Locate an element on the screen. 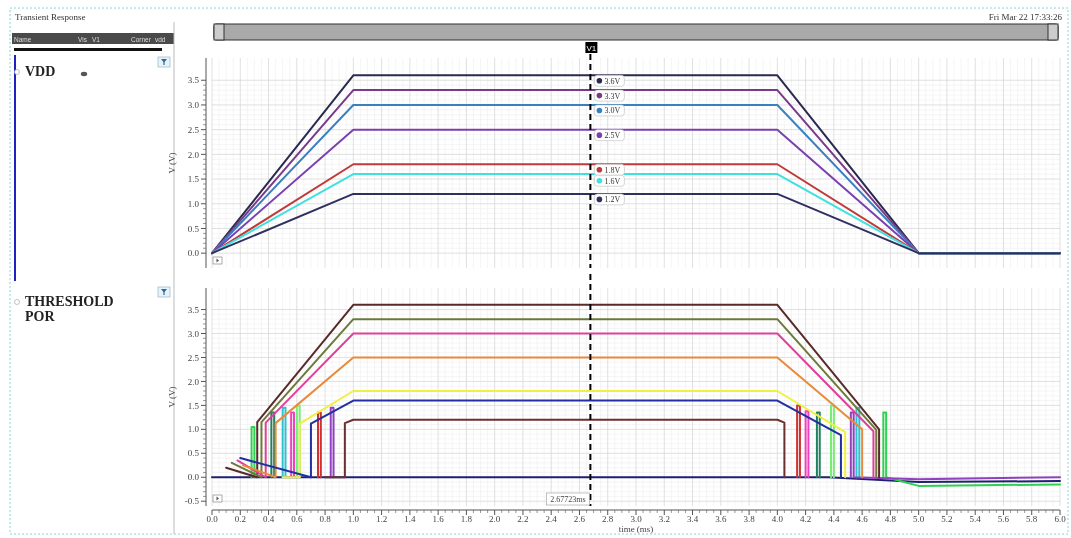 The image size is (1071, 538). x-tick-label: 1.4 is located at coordinates (410, 519).